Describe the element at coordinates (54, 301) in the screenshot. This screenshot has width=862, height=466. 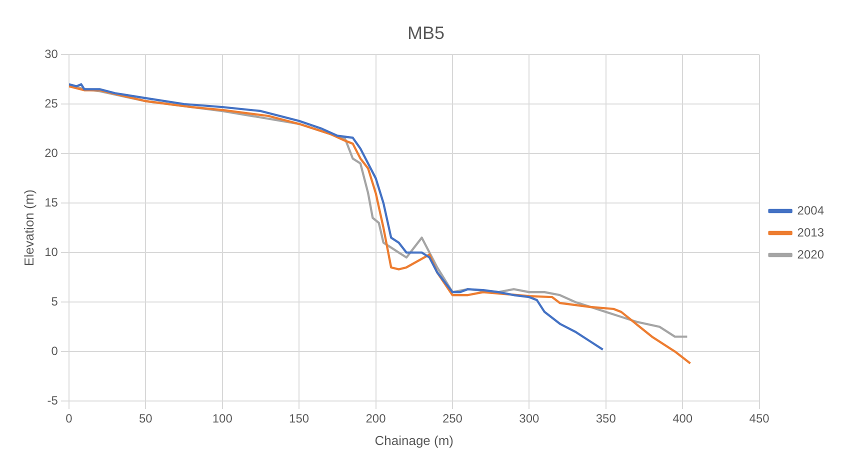
I see `y-tick-label: 5` at that location.